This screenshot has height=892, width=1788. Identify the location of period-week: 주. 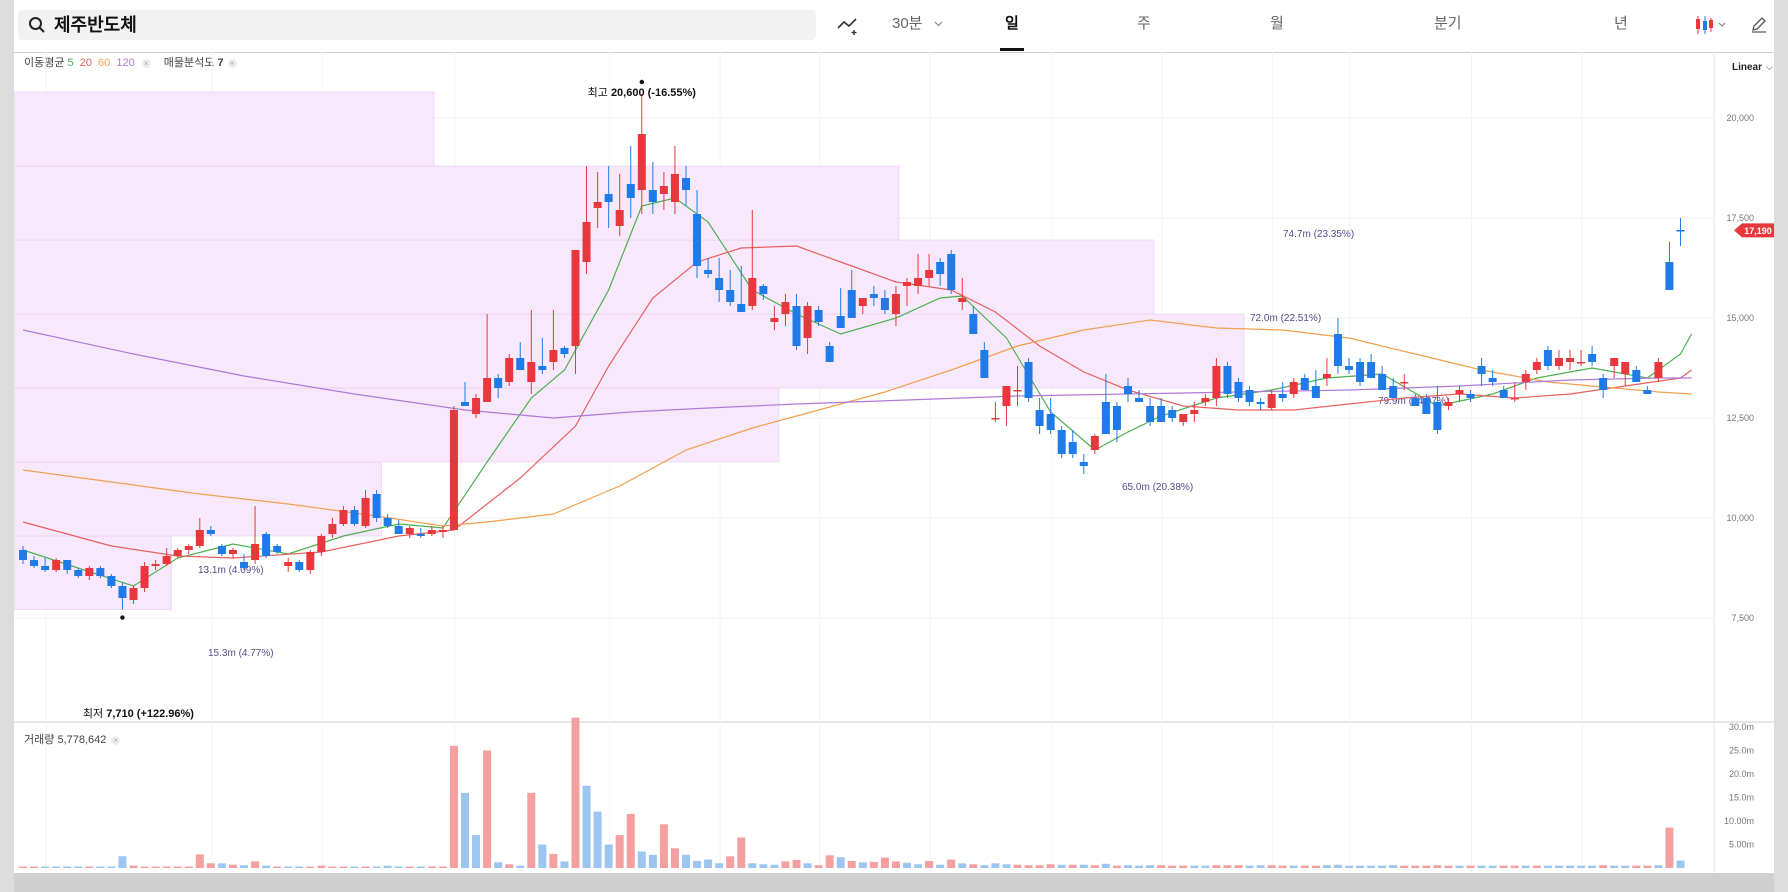
(1144, 23).